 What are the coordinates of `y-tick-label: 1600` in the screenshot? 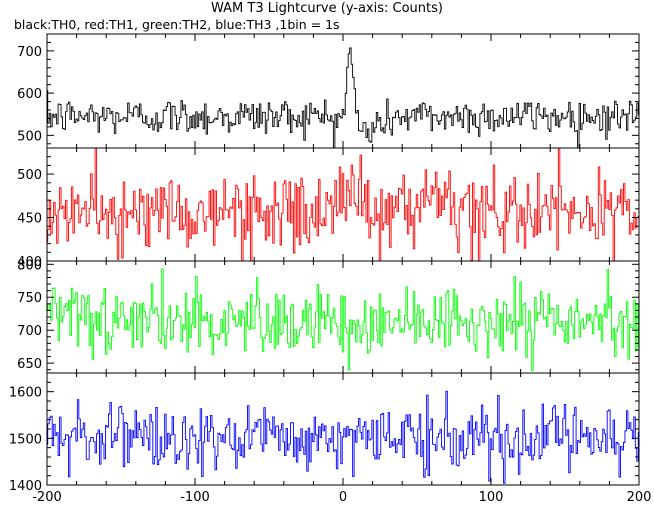 It's located at (25, 393).